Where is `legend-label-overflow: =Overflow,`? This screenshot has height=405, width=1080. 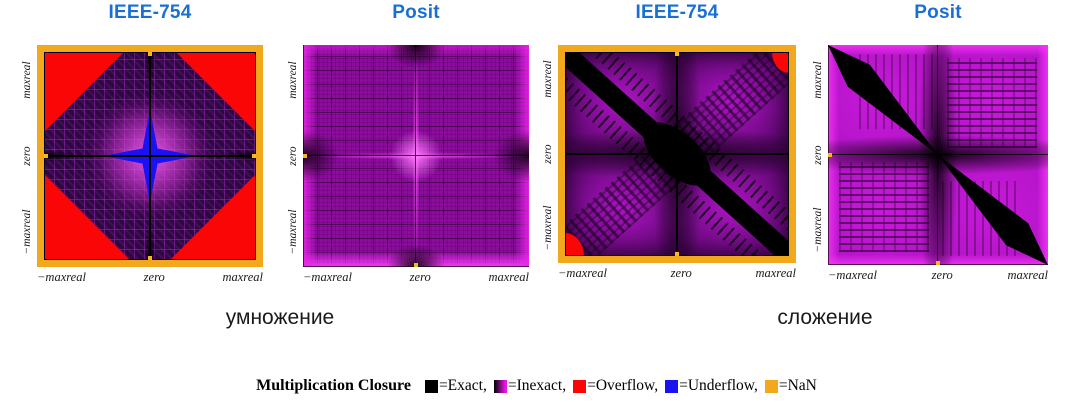
legend-label-overflow: =Overflow, is located at coordinates (623, 385).